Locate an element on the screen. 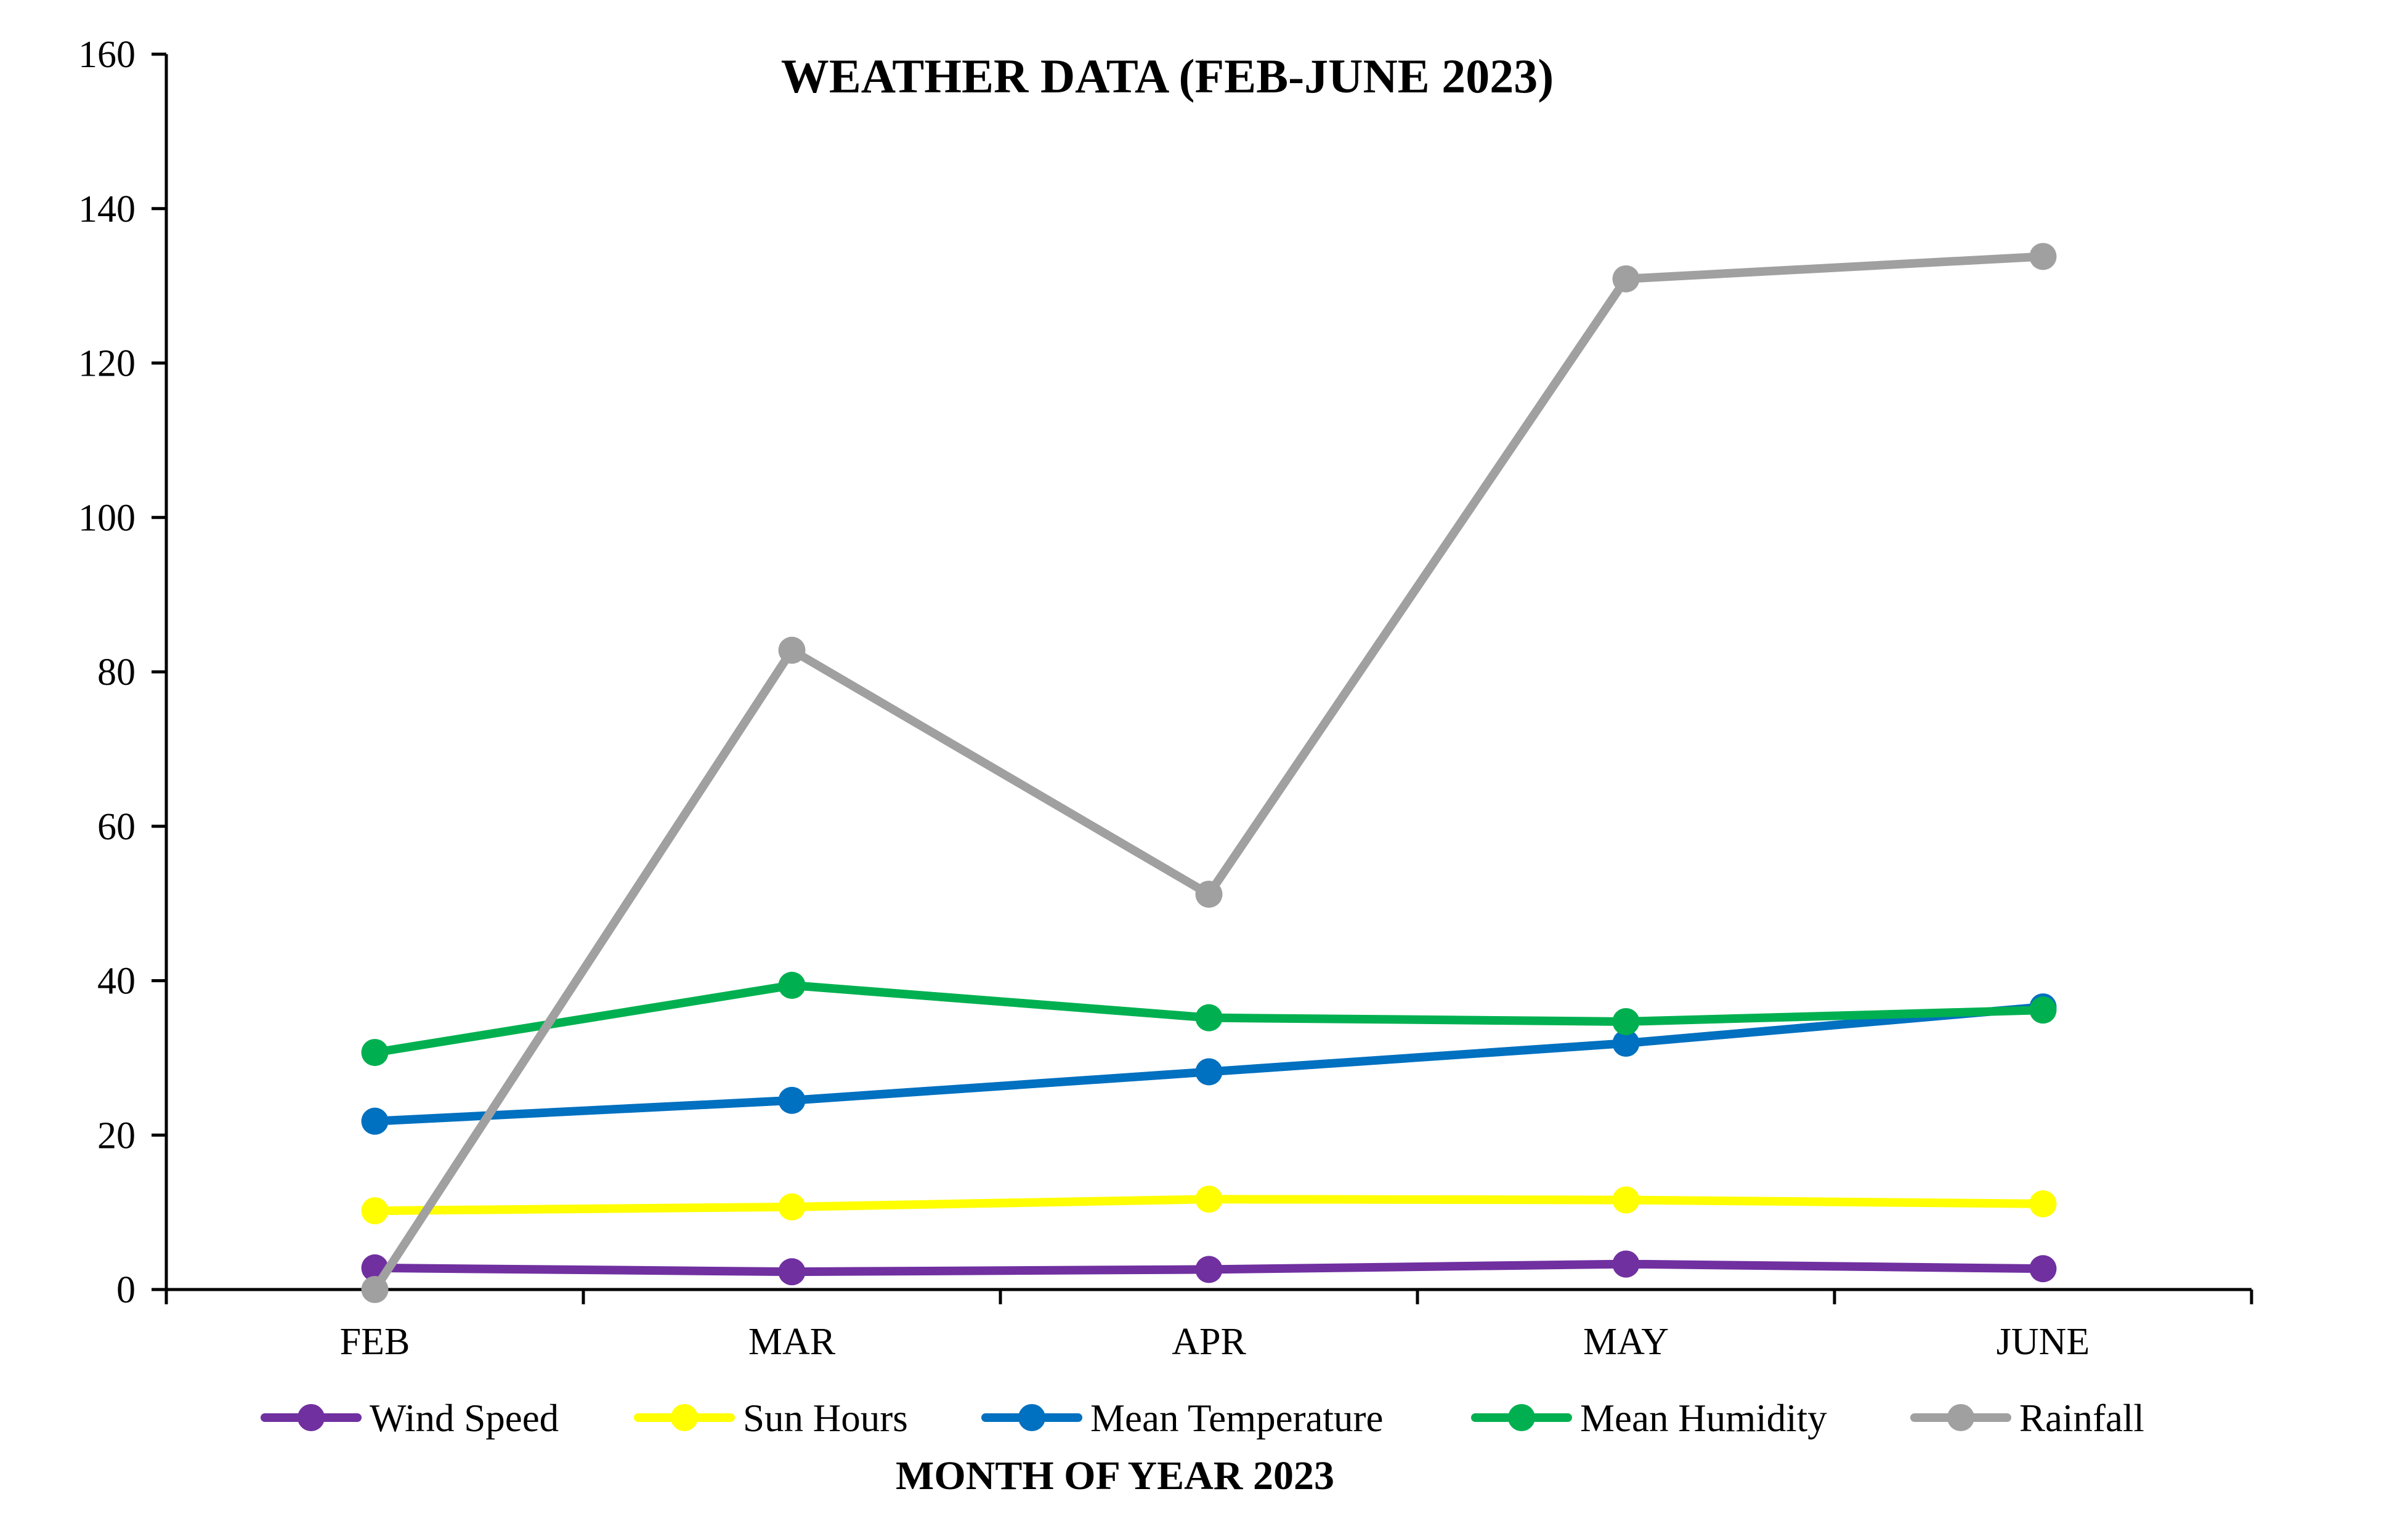 The image size is (2408, 1534). chart-title: WEATHER DATA (FEB-JUNE 2023) is located at coordinates (1167, 76).